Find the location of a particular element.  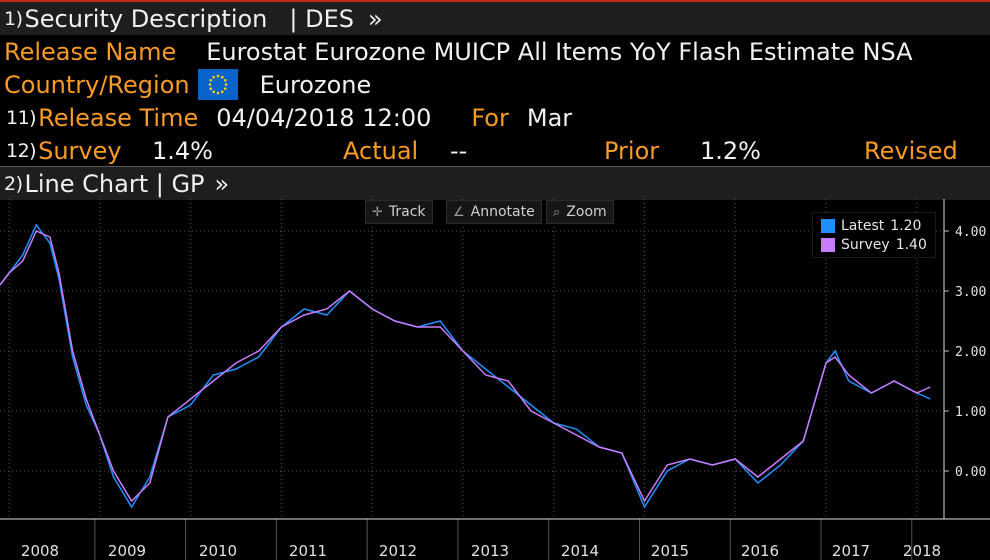

zoom-button: ⌕ Zoom is located at coordinates (580, 212).